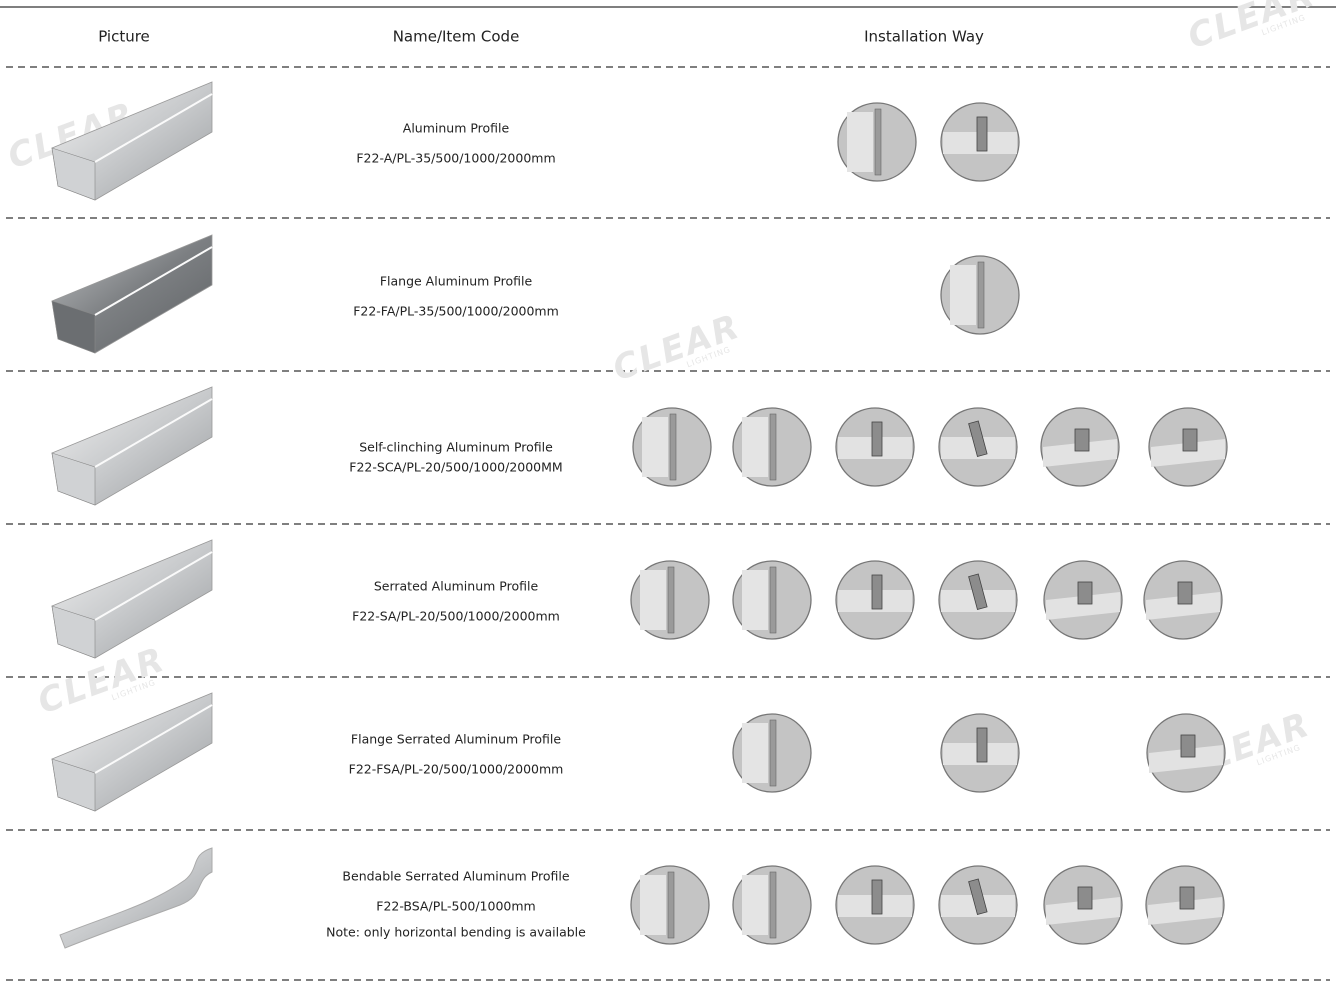 This screenshot has width=1336, height=983. I want to click on header-name: Name/Item Code, so click(456, 37).